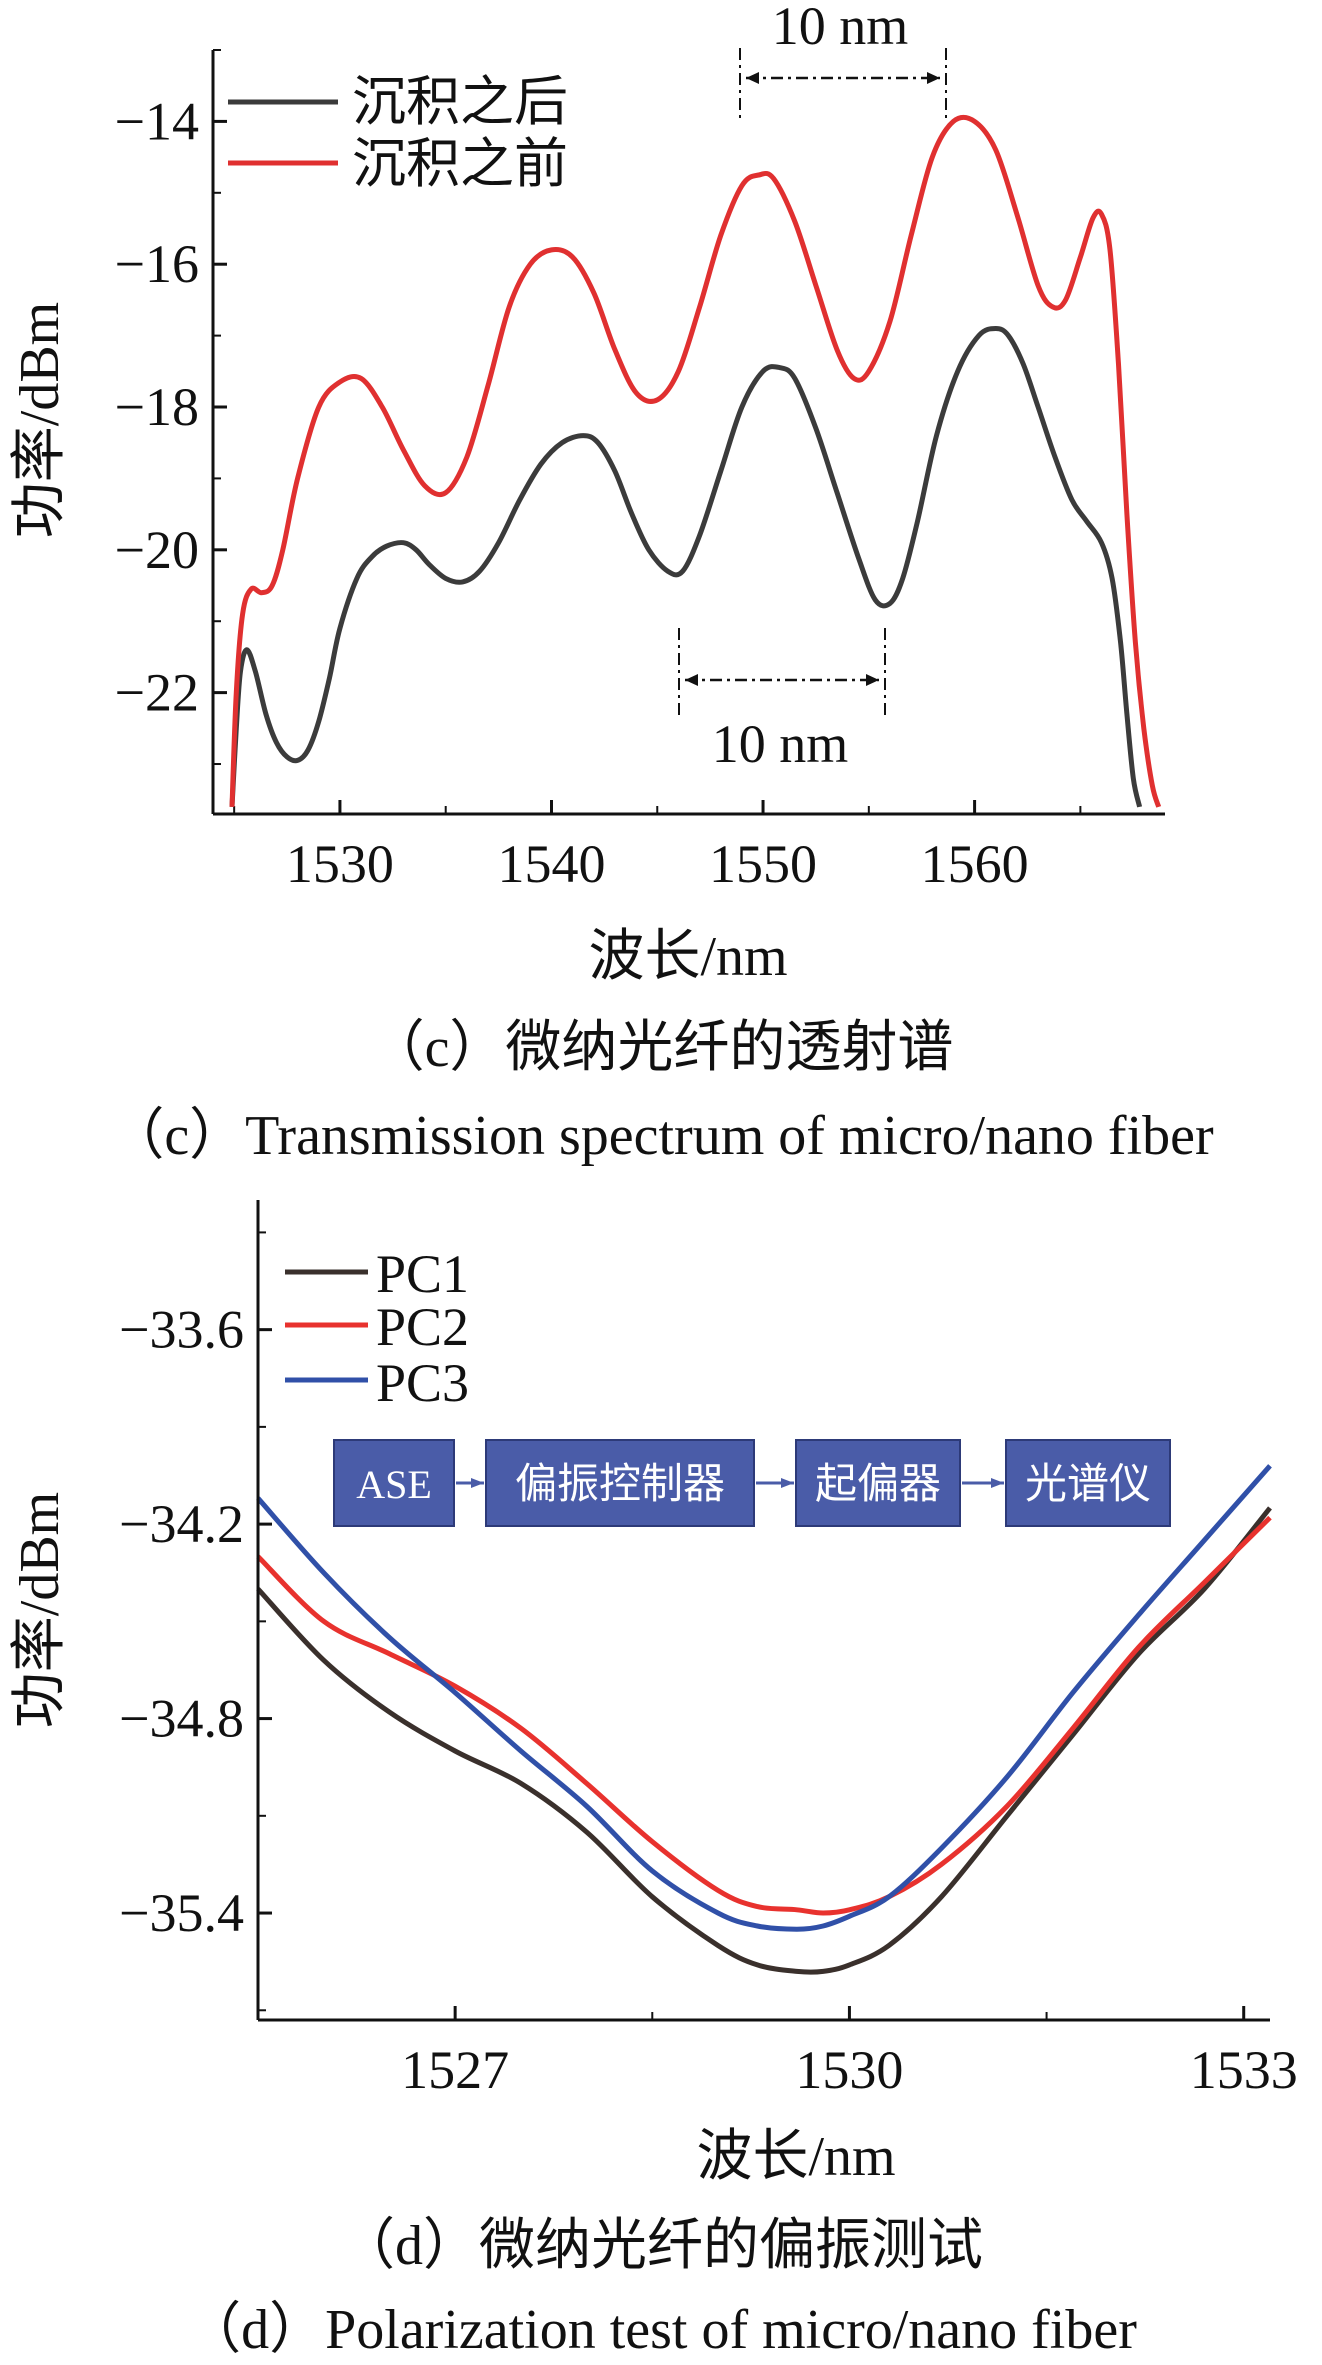  I want to click on caption-d-english: （d）Polarization test of micro/nano fiber, so click(661, 2330).